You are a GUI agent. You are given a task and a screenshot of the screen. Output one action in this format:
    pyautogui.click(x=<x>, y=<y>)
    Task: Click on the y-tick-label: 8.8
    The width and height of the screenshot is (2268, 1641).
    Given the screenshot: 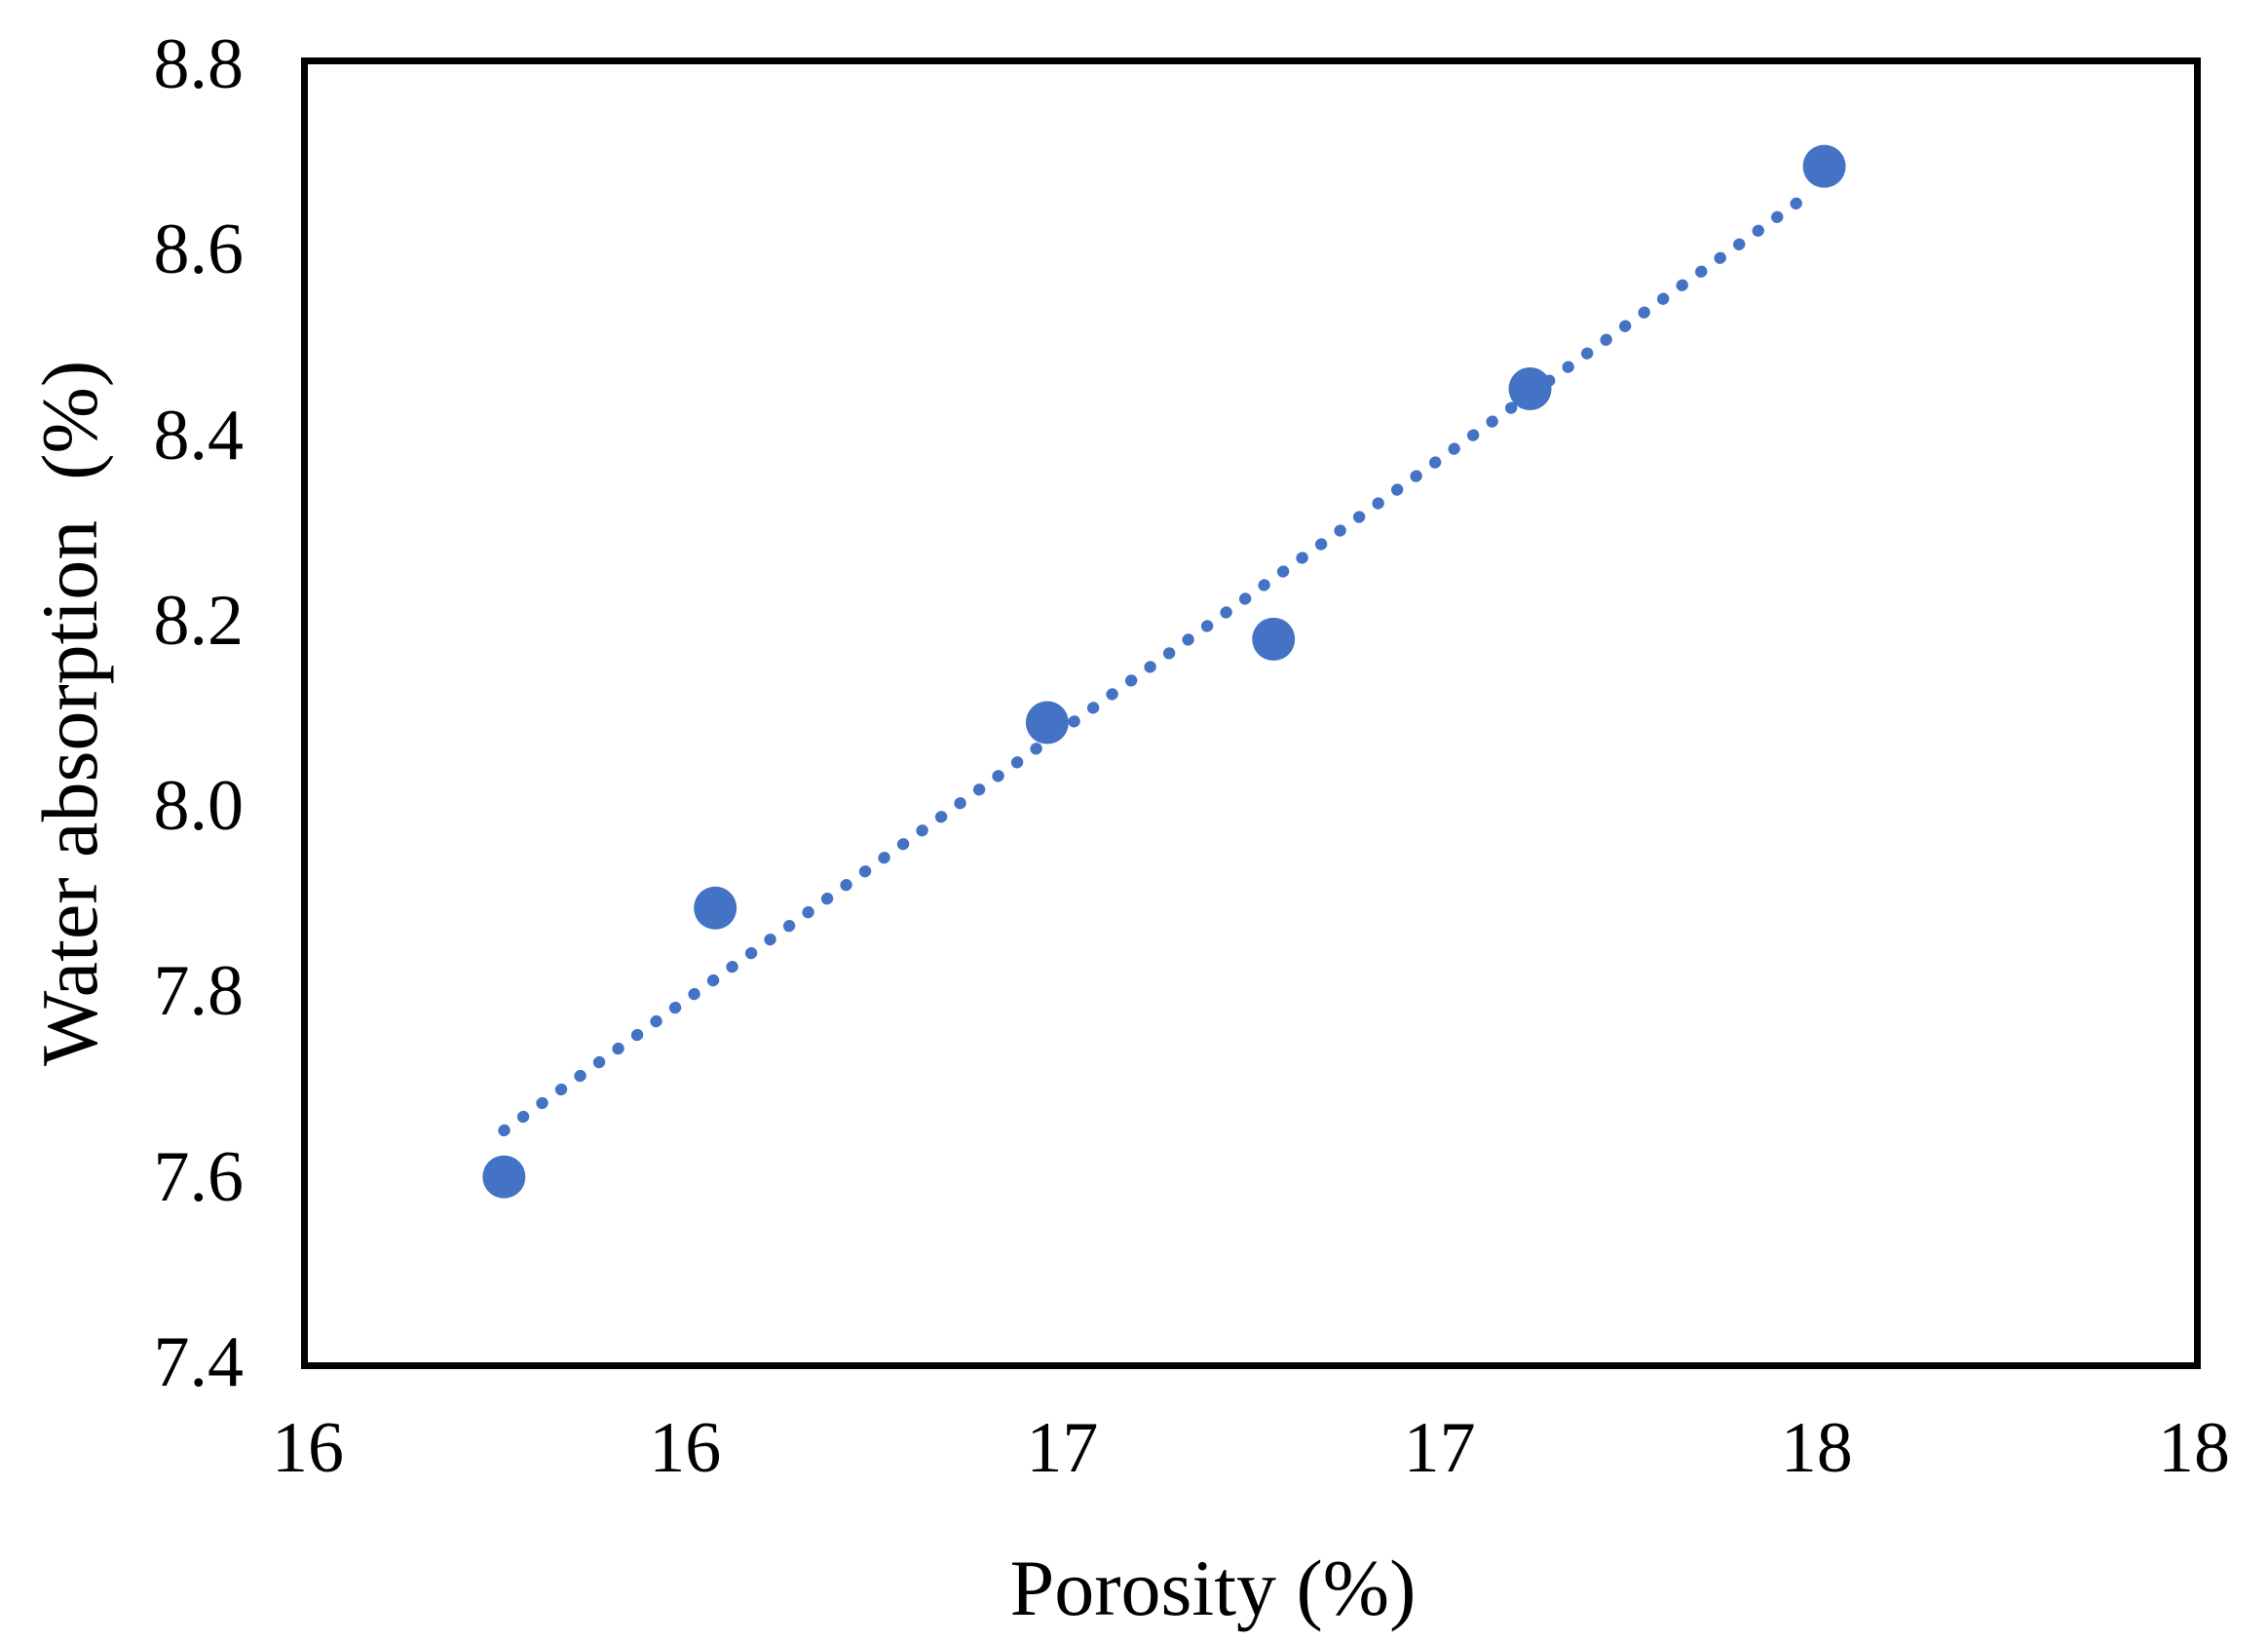 What is the action you would take?
    pyautogui.click(x=199, y=64)
    